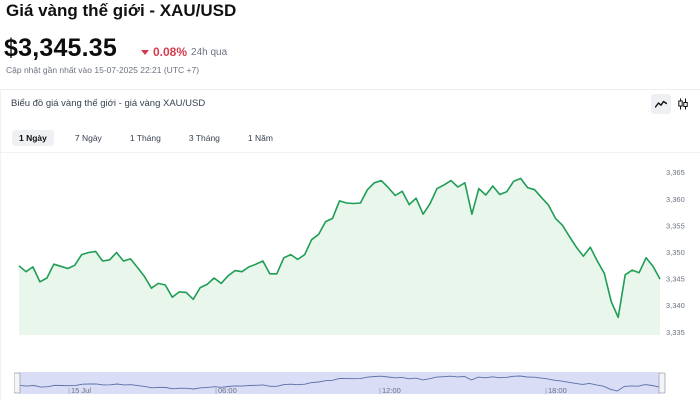 The height and width of the screenshot is (401, 700). I want to click on y-axis: 3,335 3,340 3,345 3,350 3,355 3,360 3,365, so click(675, 252).